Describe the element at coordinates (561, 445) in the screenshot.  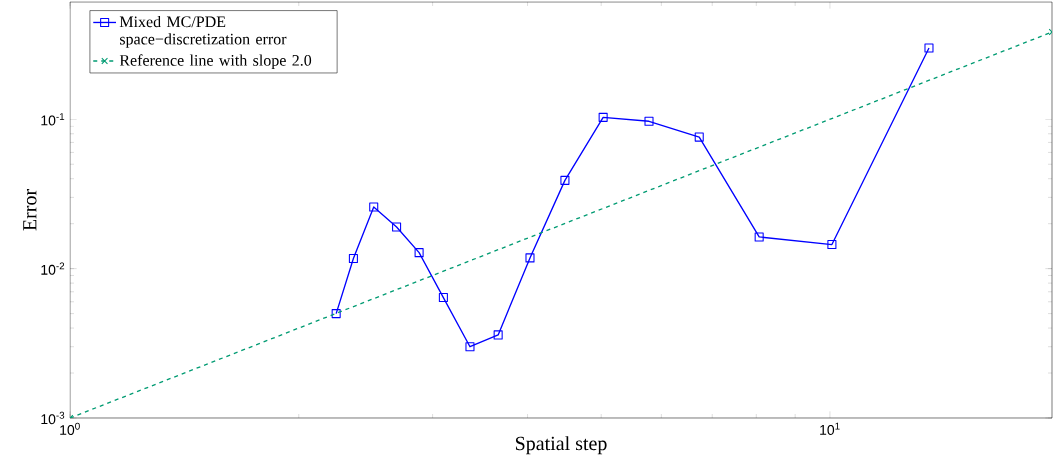
I see `x-axis-title: Spatial step` at that location.